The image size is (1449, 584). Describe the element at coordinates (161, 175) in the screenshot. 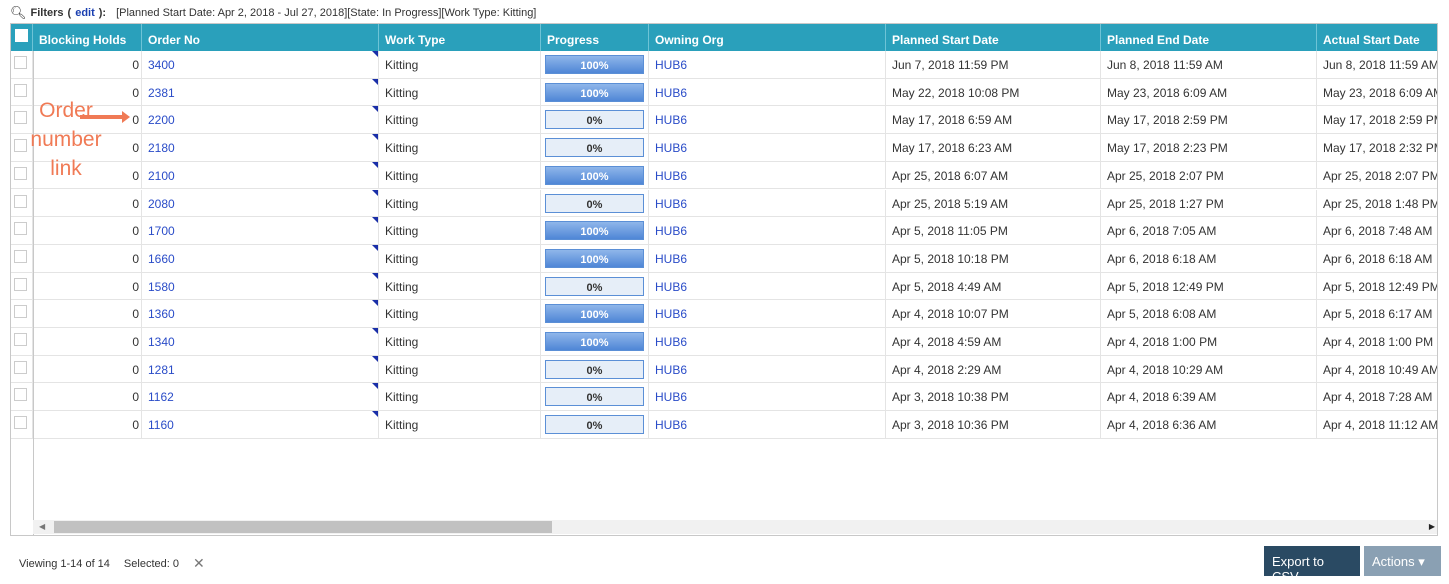

I see `order-number-link: 2100` at that location.